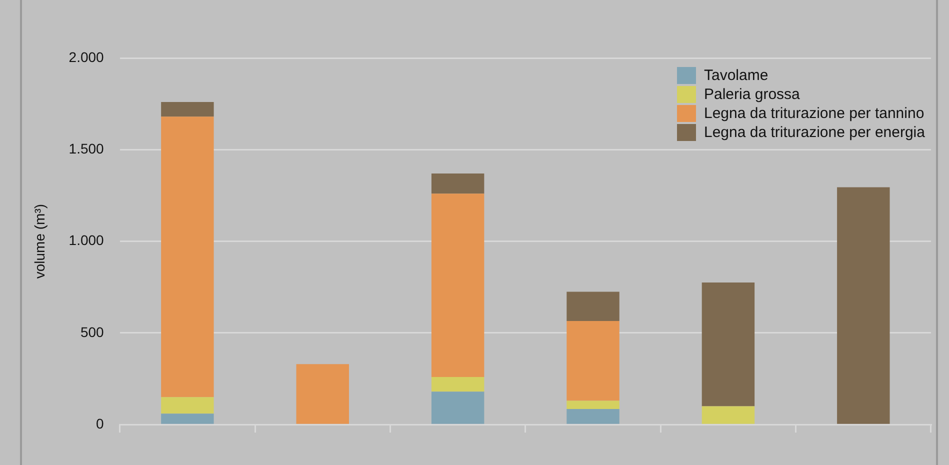 The width and height of the screenshot is (949, 465). I want to click on legend-label: Legna da triturazione per energia, so click(814, 132).